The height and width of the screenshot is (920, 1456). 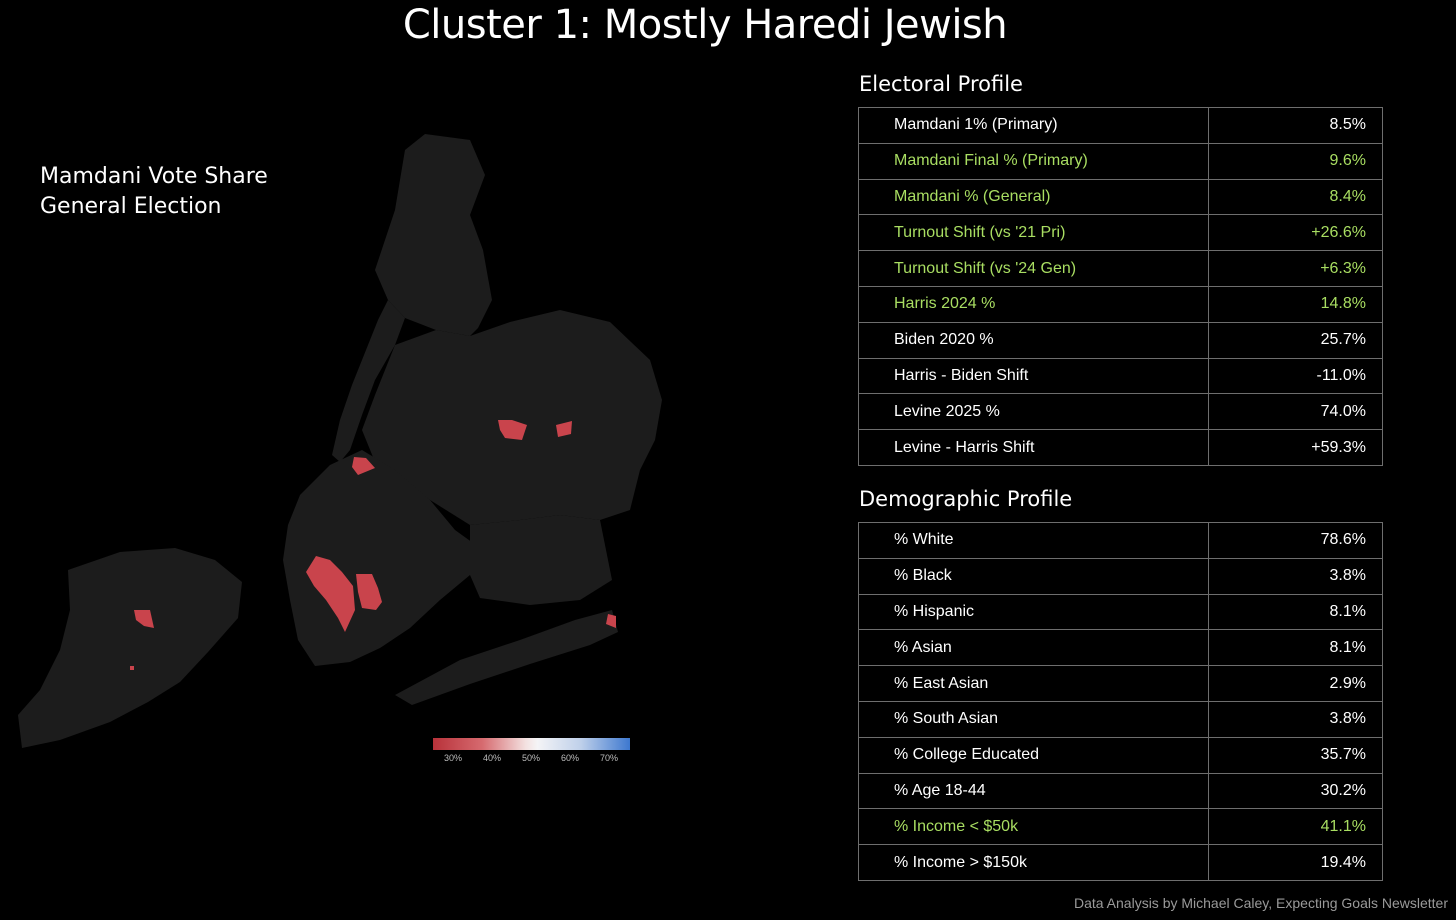 I want to click on row-value: 8.5%, so click(x=1295, y=125).